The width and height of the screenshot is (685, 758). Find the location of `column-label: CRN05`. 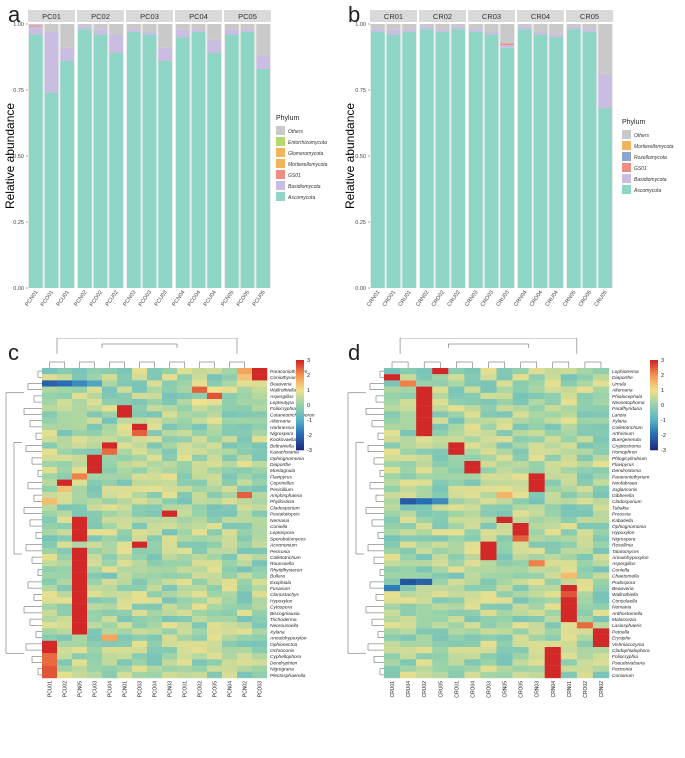

column-label: CRN05 is located at coordinates (506, 689).